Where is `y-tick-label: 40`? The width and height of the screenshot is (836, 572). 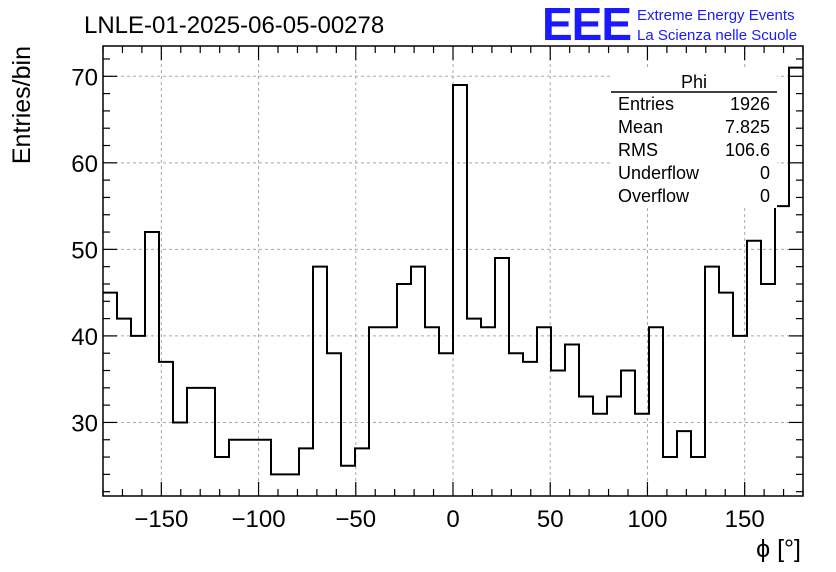
y-tick-label: 40 is located at coordinates (84, 337).